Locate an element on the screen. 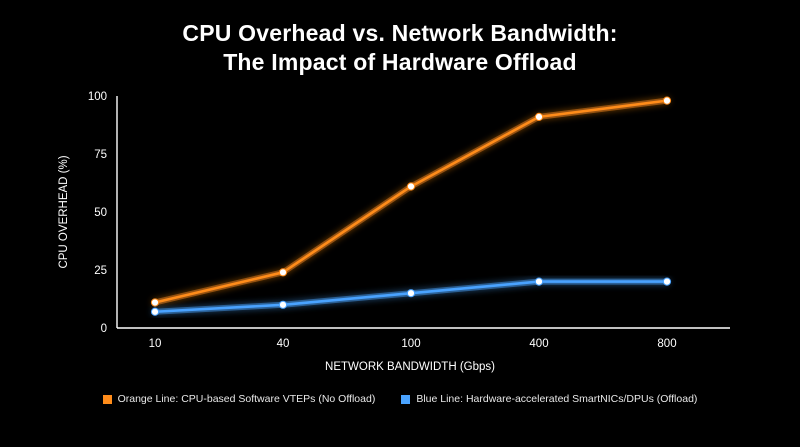 The width and height of the screenshot is (800, 447). y-tick-label: 25 is located at coordinates (100, 271).